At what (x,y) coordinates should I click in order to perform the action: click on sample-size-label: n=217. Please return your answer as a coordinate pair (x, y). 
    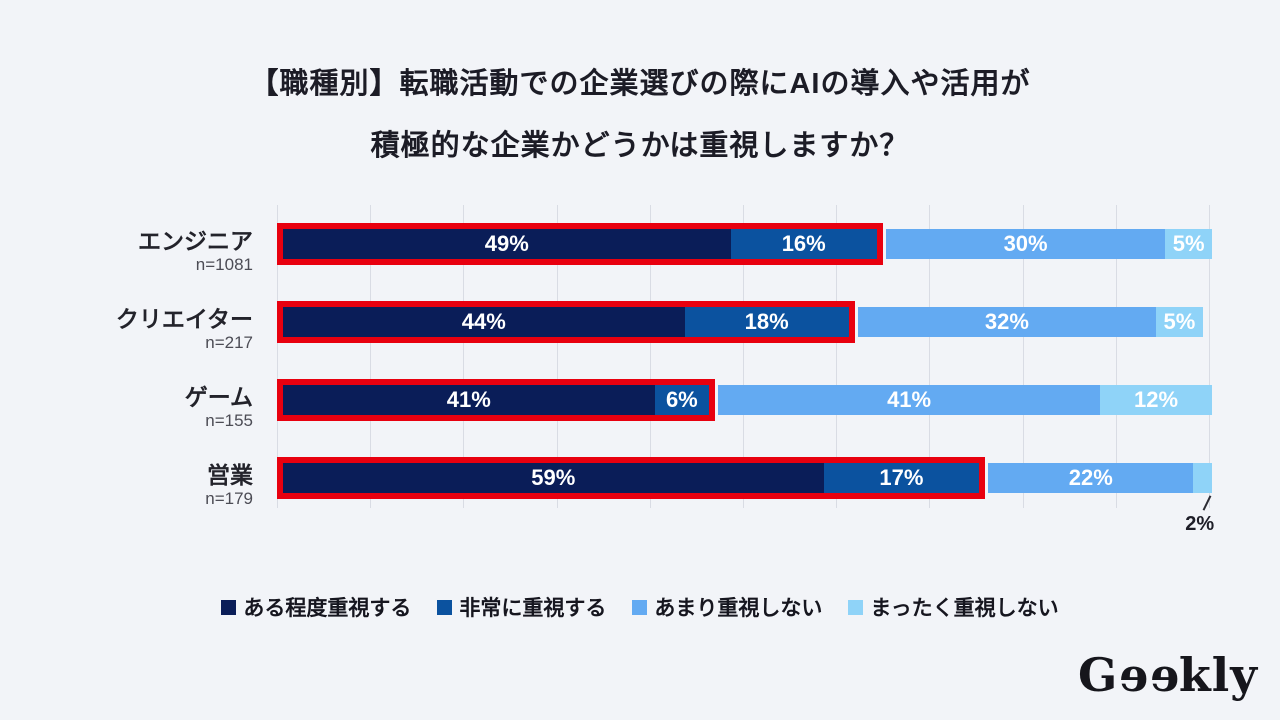
    Looking at the image, I should click on (229, 342).